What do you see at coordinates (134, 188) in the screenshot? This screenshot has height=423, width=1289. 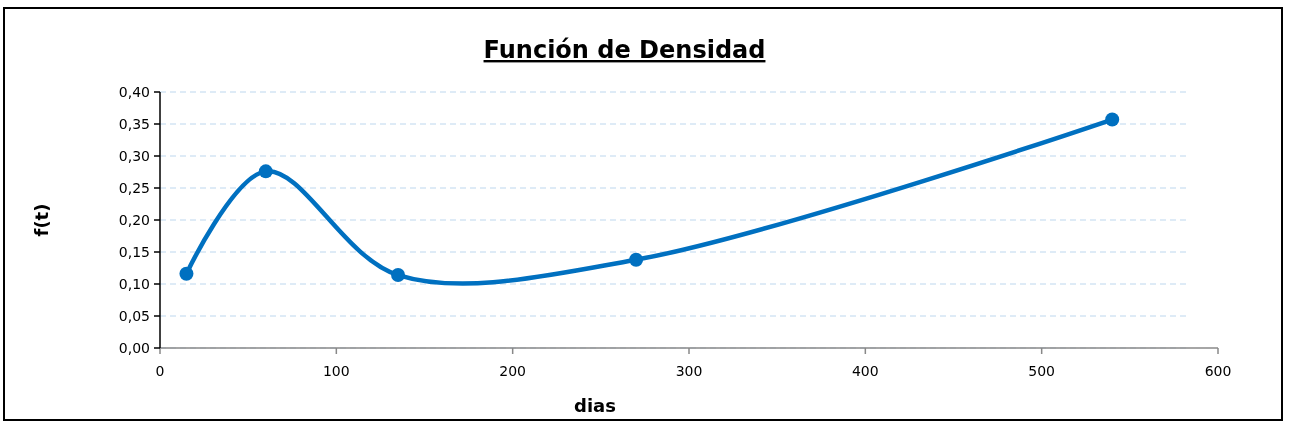 I see `y-tick-label: 0,25` at bounding box center [134, 188].